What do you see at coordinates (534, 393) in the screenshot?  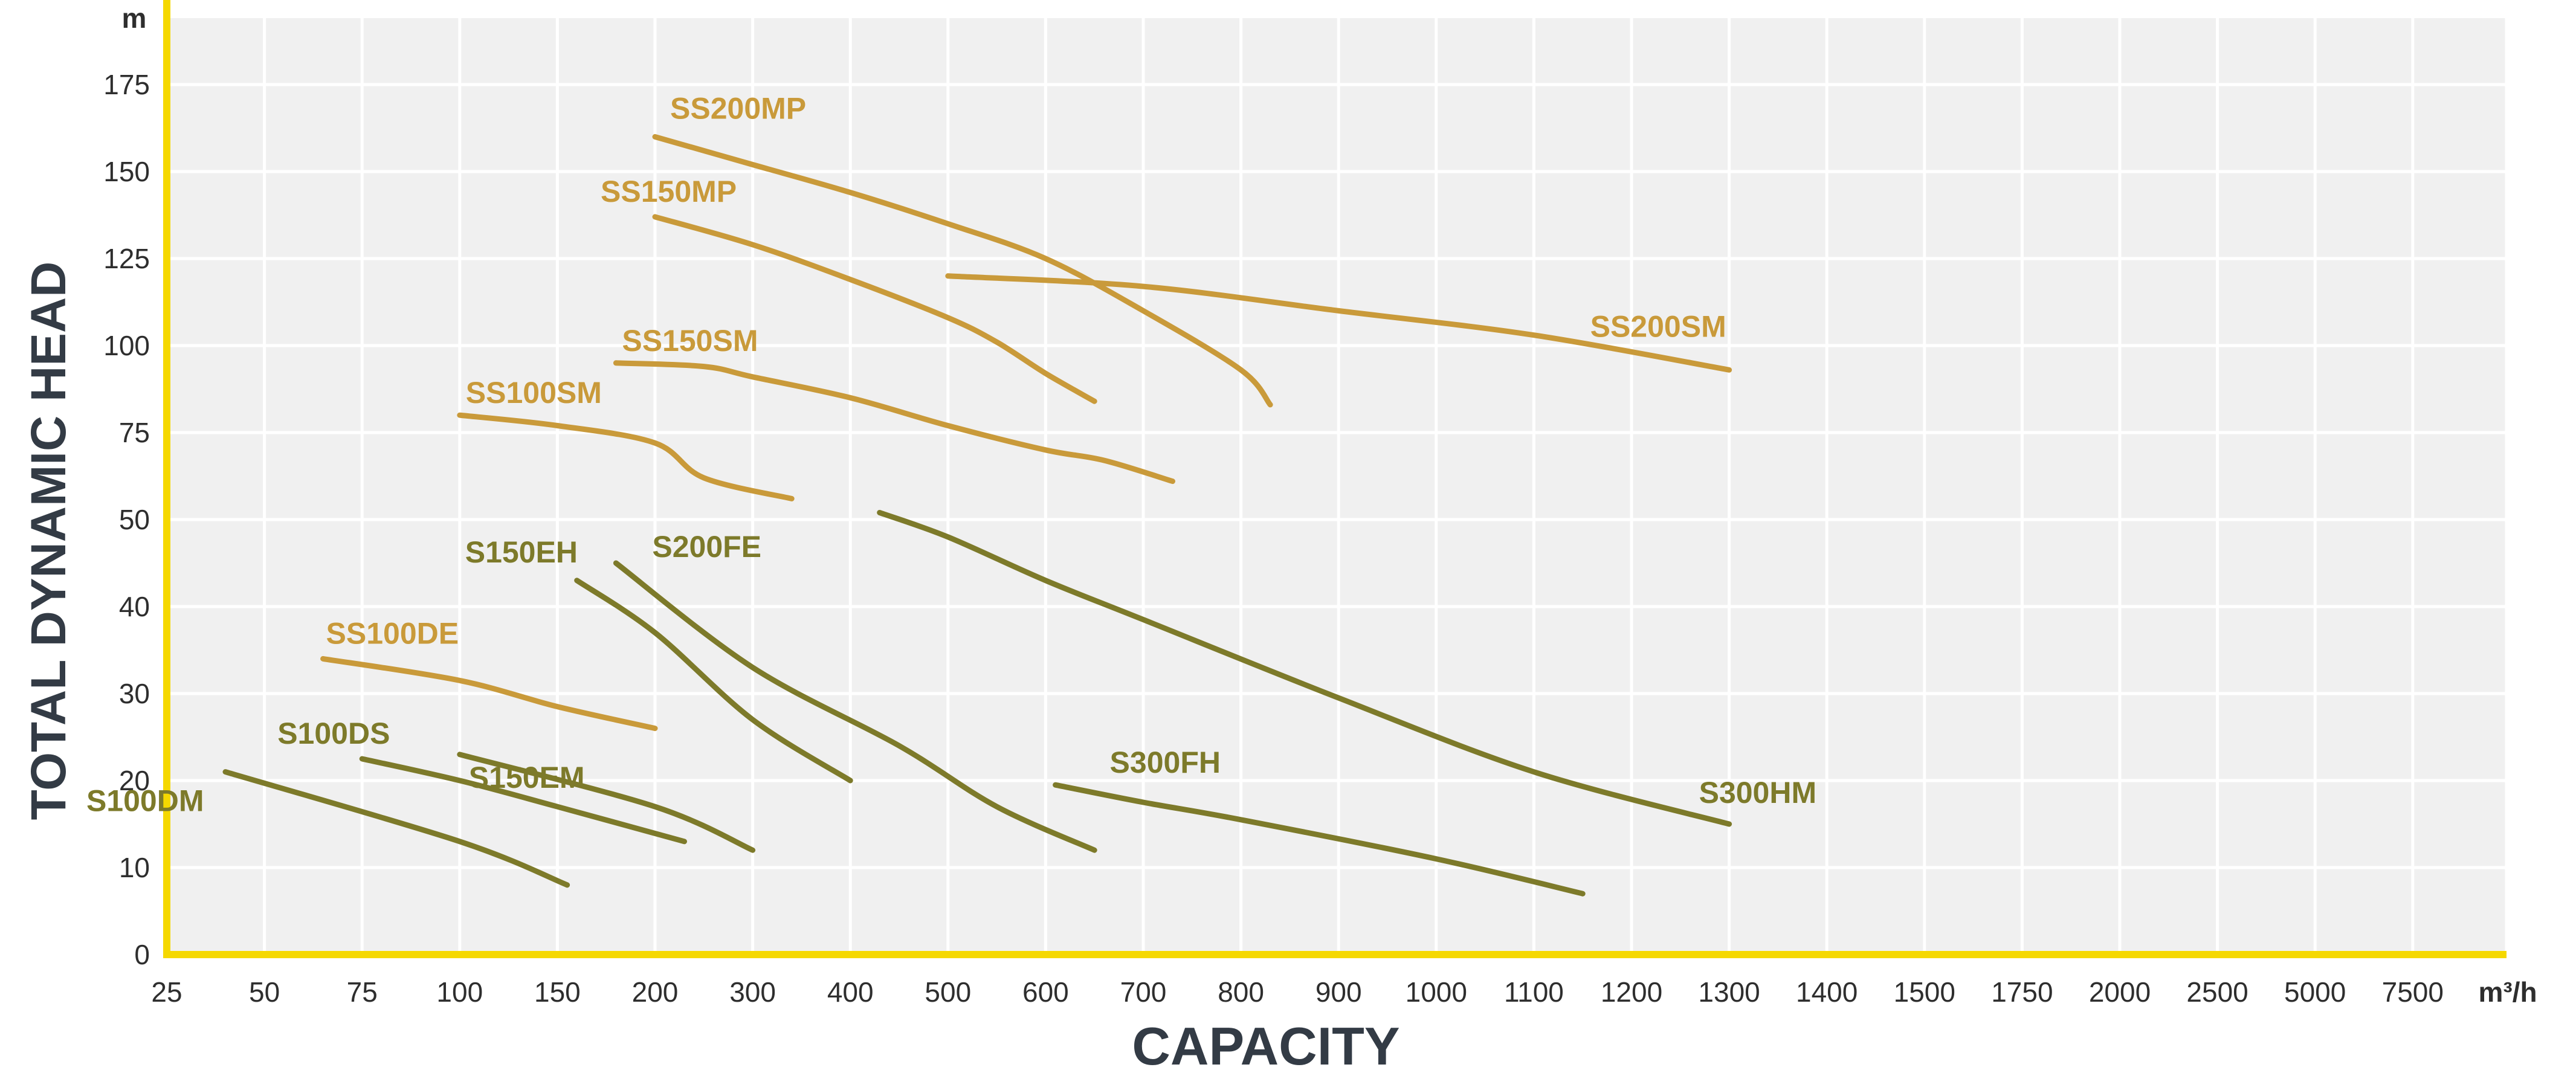 I see `series-label-ss100sm: SS100SM` at bounding box center [534, 393].